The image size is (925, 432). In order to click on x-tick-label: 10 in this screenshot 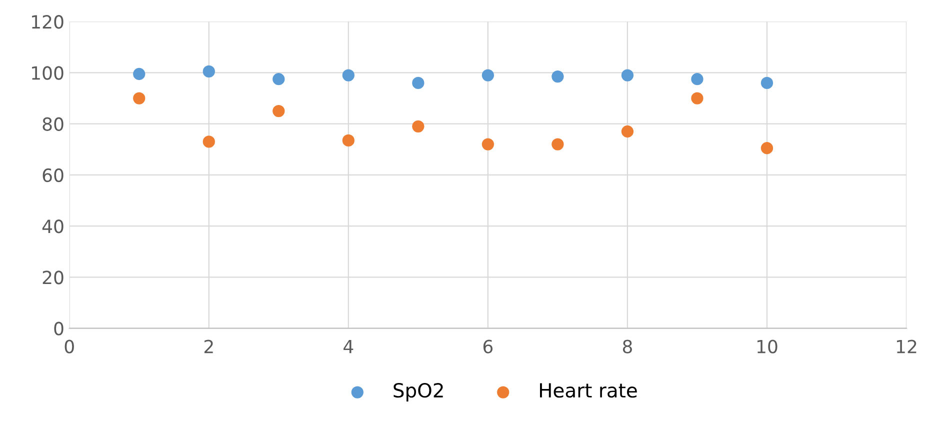, I will do `click(767, 347)`.